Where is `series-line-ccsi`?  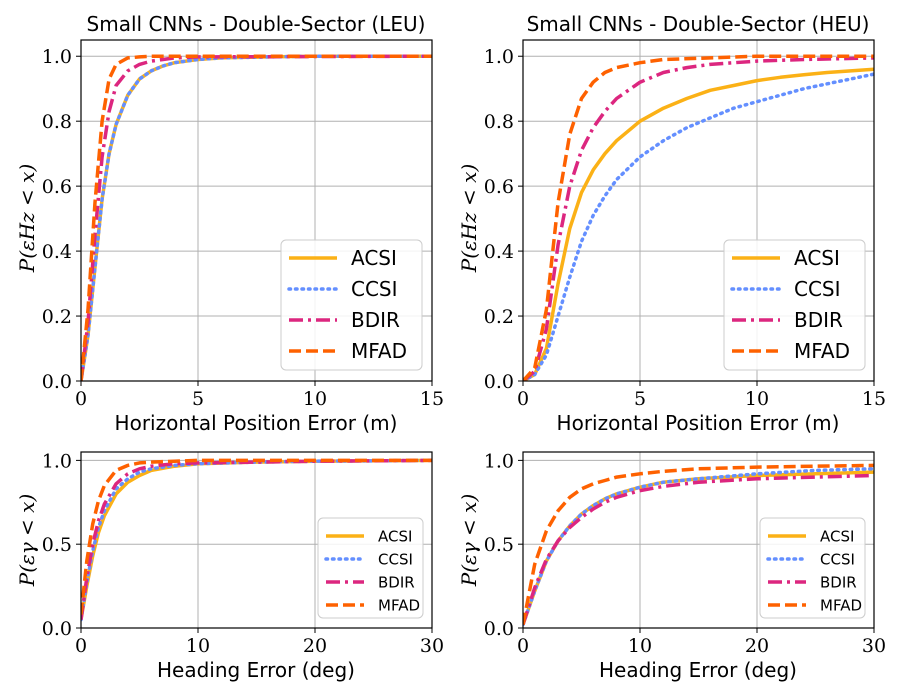
series-line-ccsi is located at coordinates (698, 547).